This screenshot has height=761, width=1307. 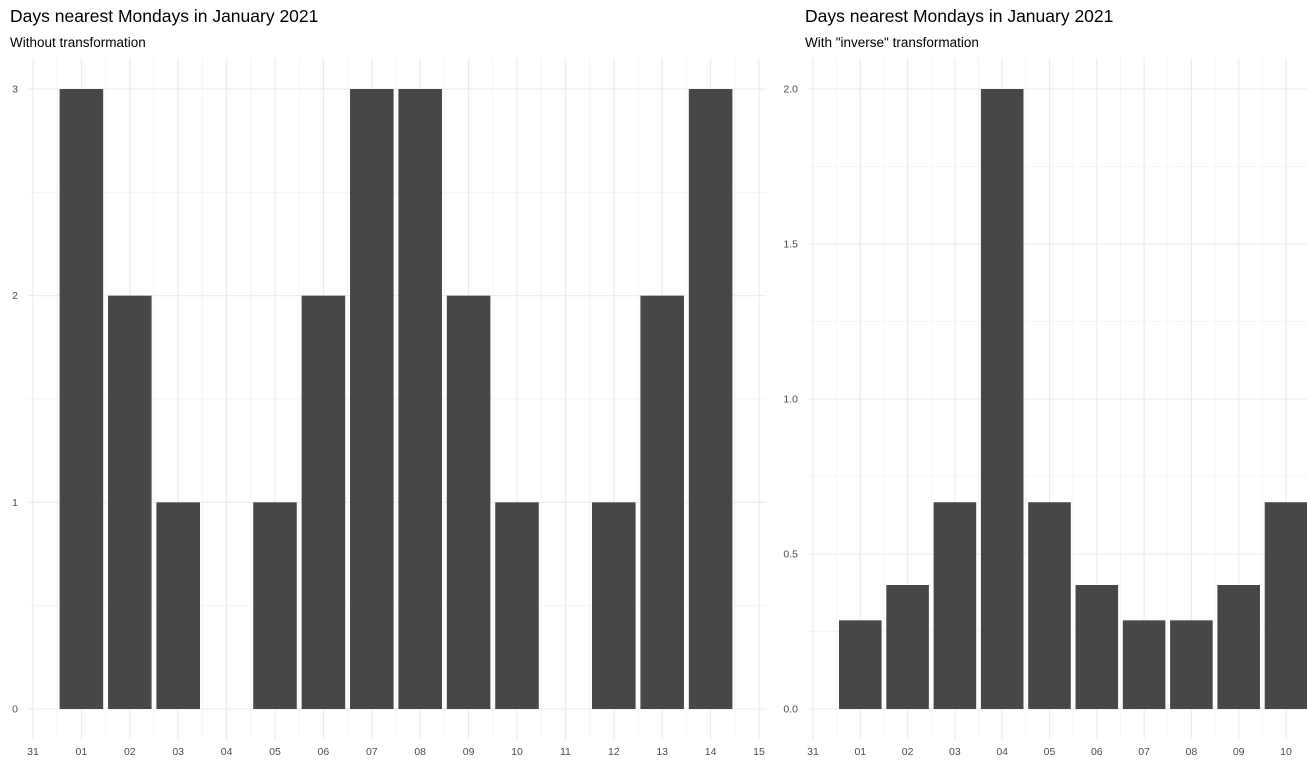 What do you see at coordinates (790, 90) in the screenshot?
I see `y-tick-label: 2.0` at bounding box center [790, 90].